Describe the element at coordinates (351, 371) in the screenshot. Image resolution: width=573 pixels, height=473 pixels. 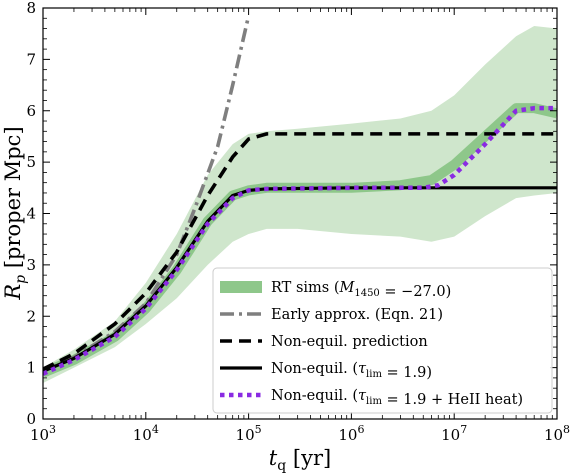
I see `legend-label: Non-equil. (τlim = 1.9)` at that location.